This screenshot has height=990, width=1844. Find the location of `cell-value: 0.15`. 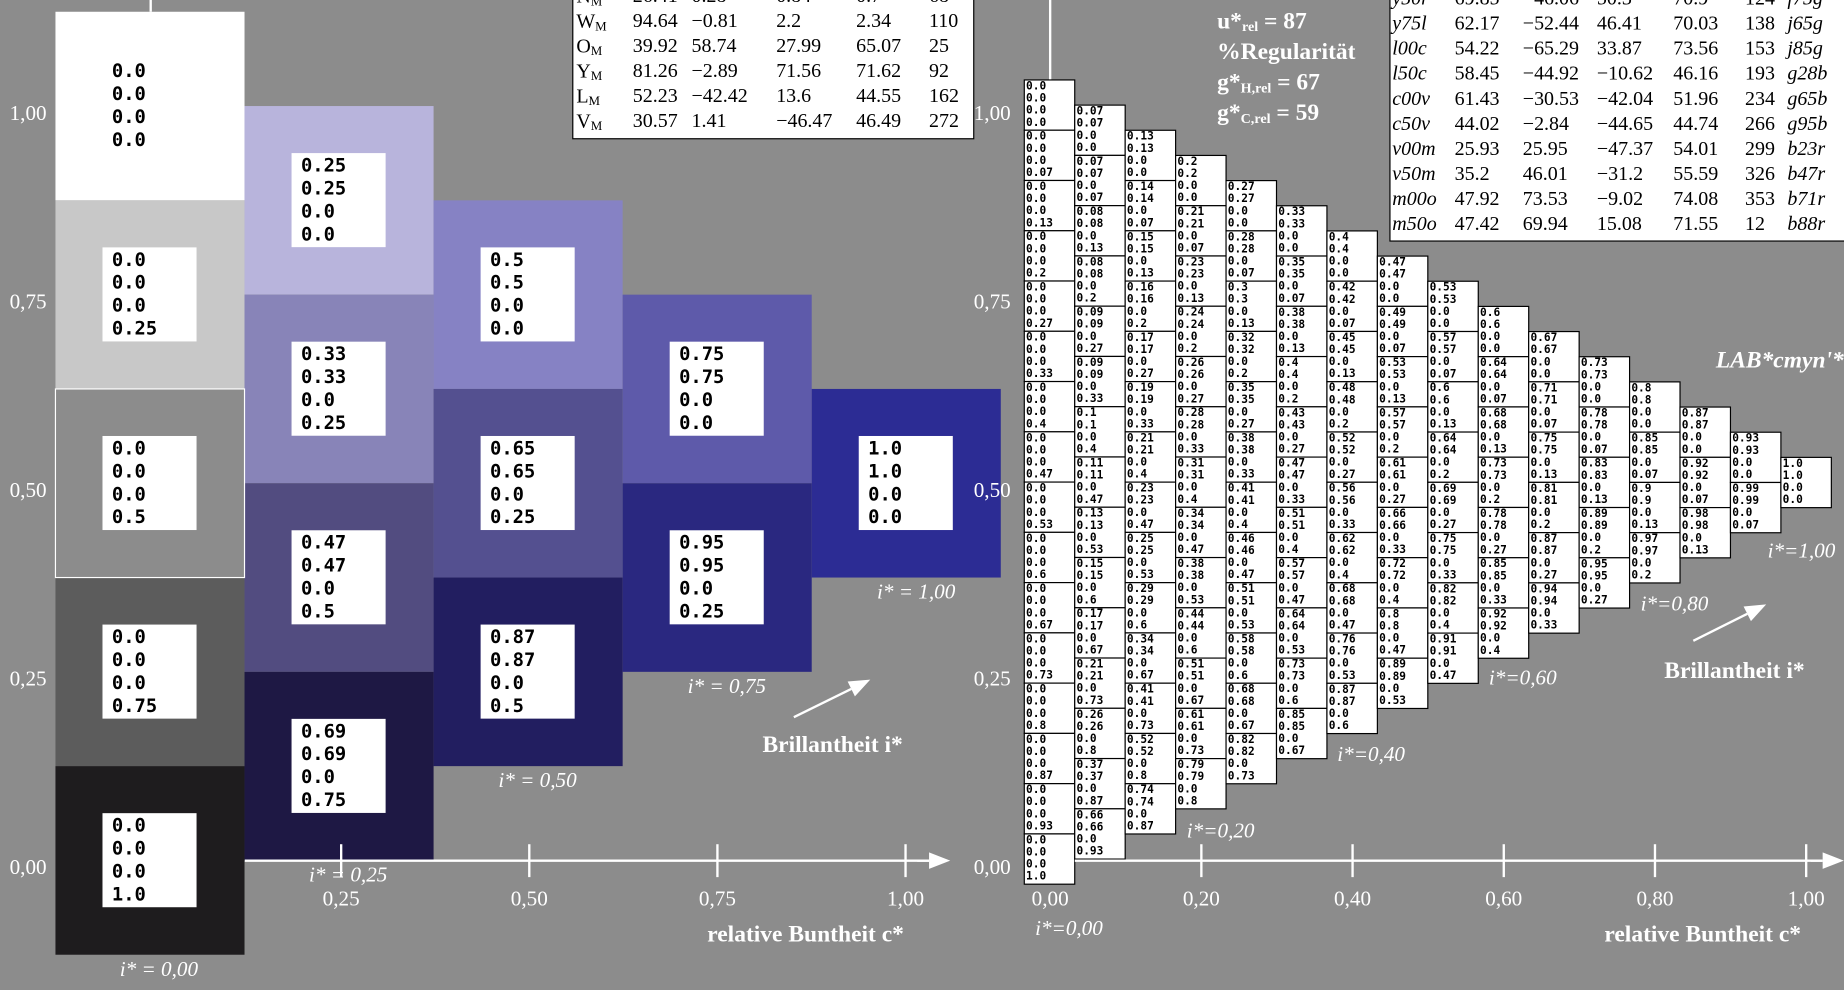

cell-value: 0.15 is located at coordinates (1089, 575).